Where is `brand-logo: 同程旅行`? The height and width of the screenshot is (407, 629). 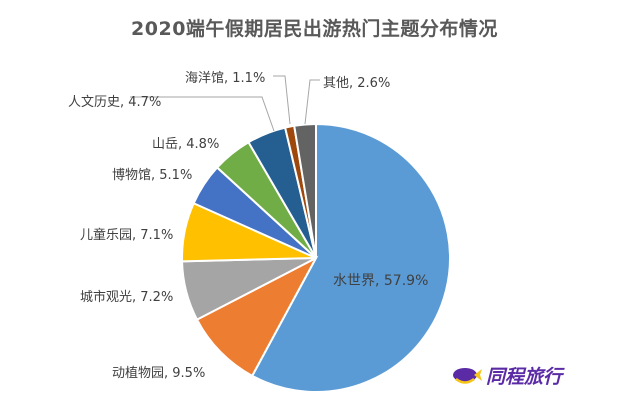
brand-logo: 同程旅行 is located at coordinates (507, 375).